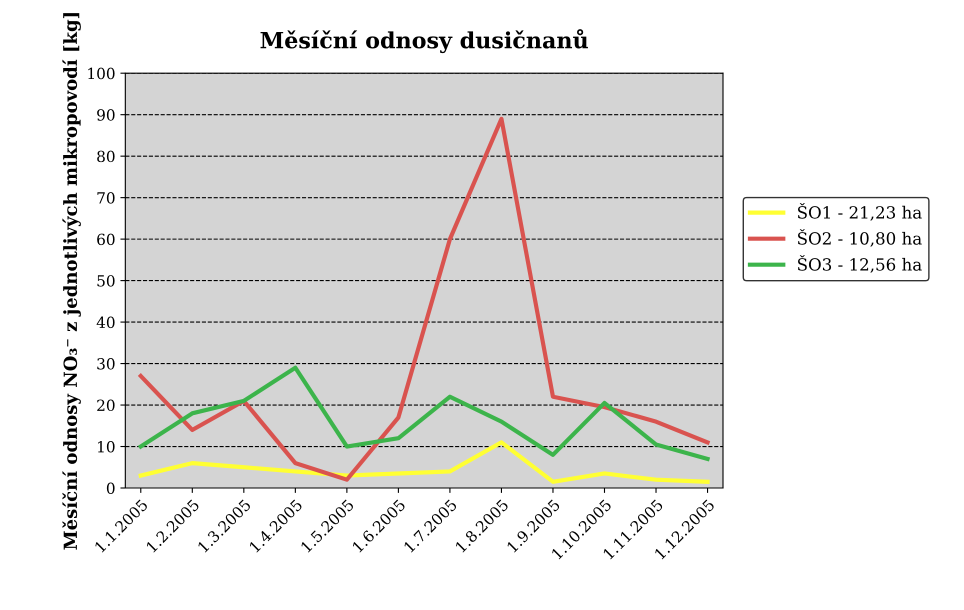 This screenshot has width=964, height=610. I want to click on y-tick-label: 80, so click(106, 156).